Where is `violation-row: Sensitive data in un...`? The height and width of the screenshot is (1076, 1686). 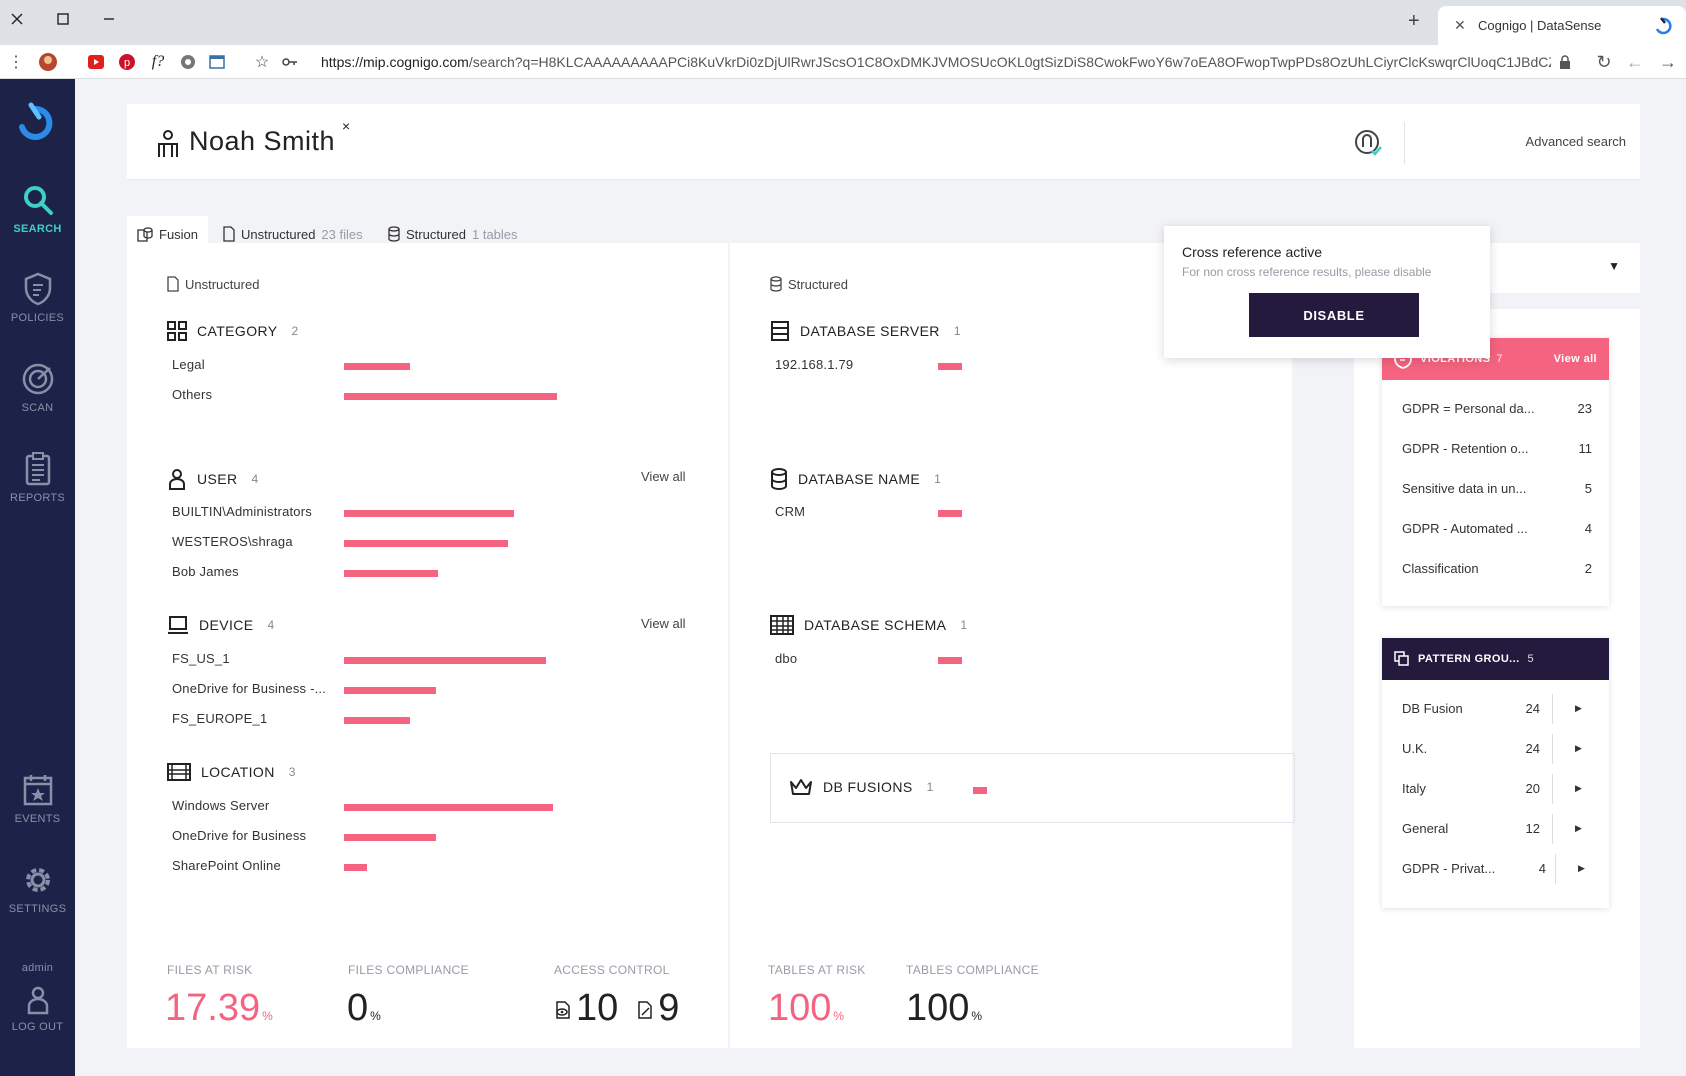 violation-row: Sensitive data in un... is located at coordinates (1464, 488).